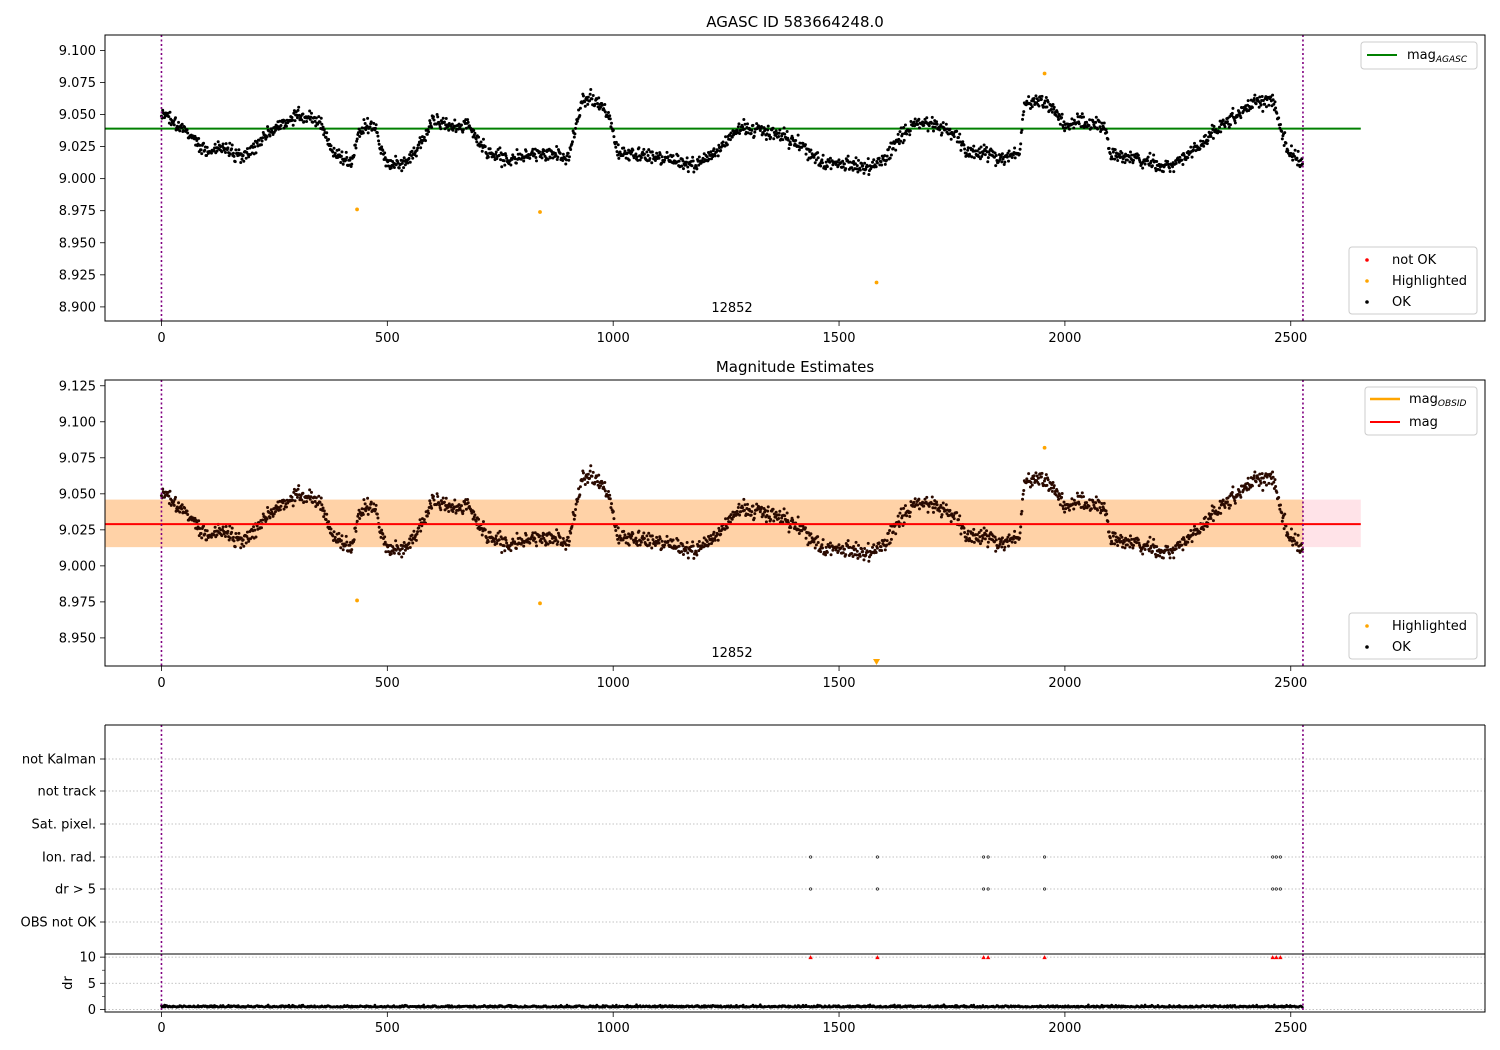 This screenshot has height=1050, width=1500. I want to click on legend-line-label-obsid: magOBSID, so click(1438, 400).